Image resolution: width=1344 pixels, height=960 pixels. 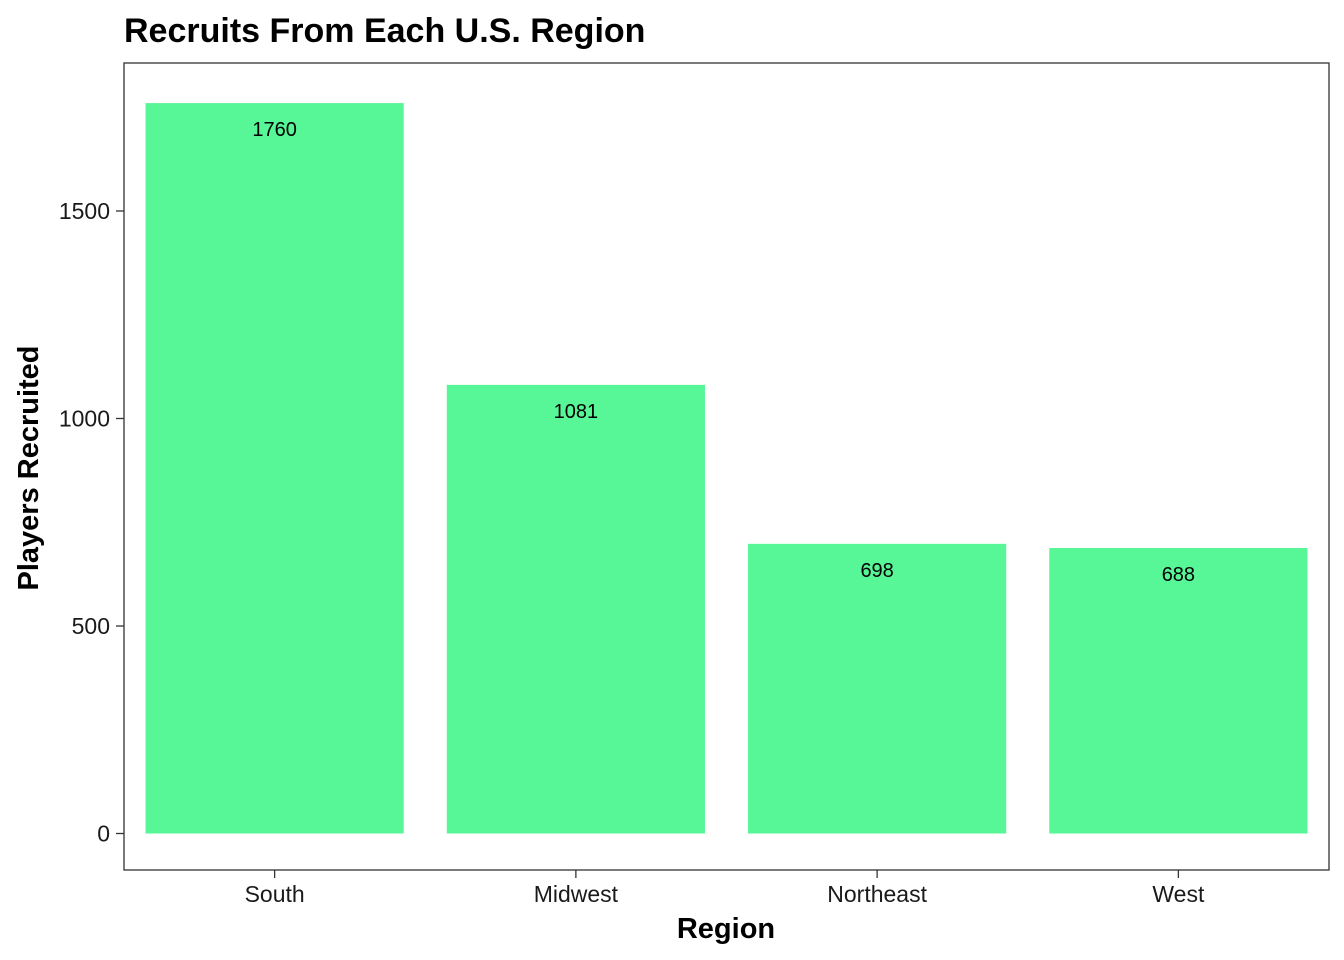 What do you see at coordinates (29, 467) in the screenshot?
I see `y-axis-title: Players Recruited` at bounding box center [29, 467].